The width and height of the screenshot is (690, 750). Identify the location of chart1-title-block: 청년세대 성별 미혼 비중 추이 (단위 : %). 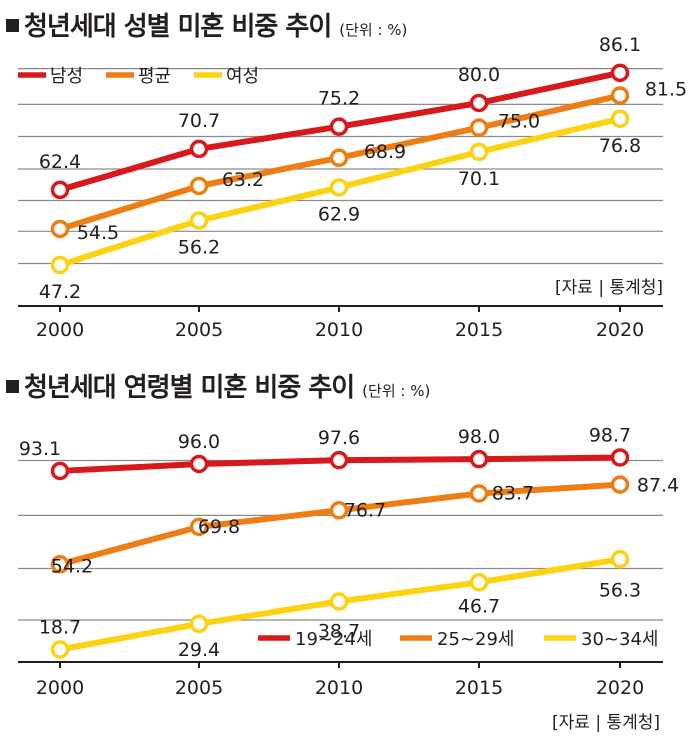
(206, 24).